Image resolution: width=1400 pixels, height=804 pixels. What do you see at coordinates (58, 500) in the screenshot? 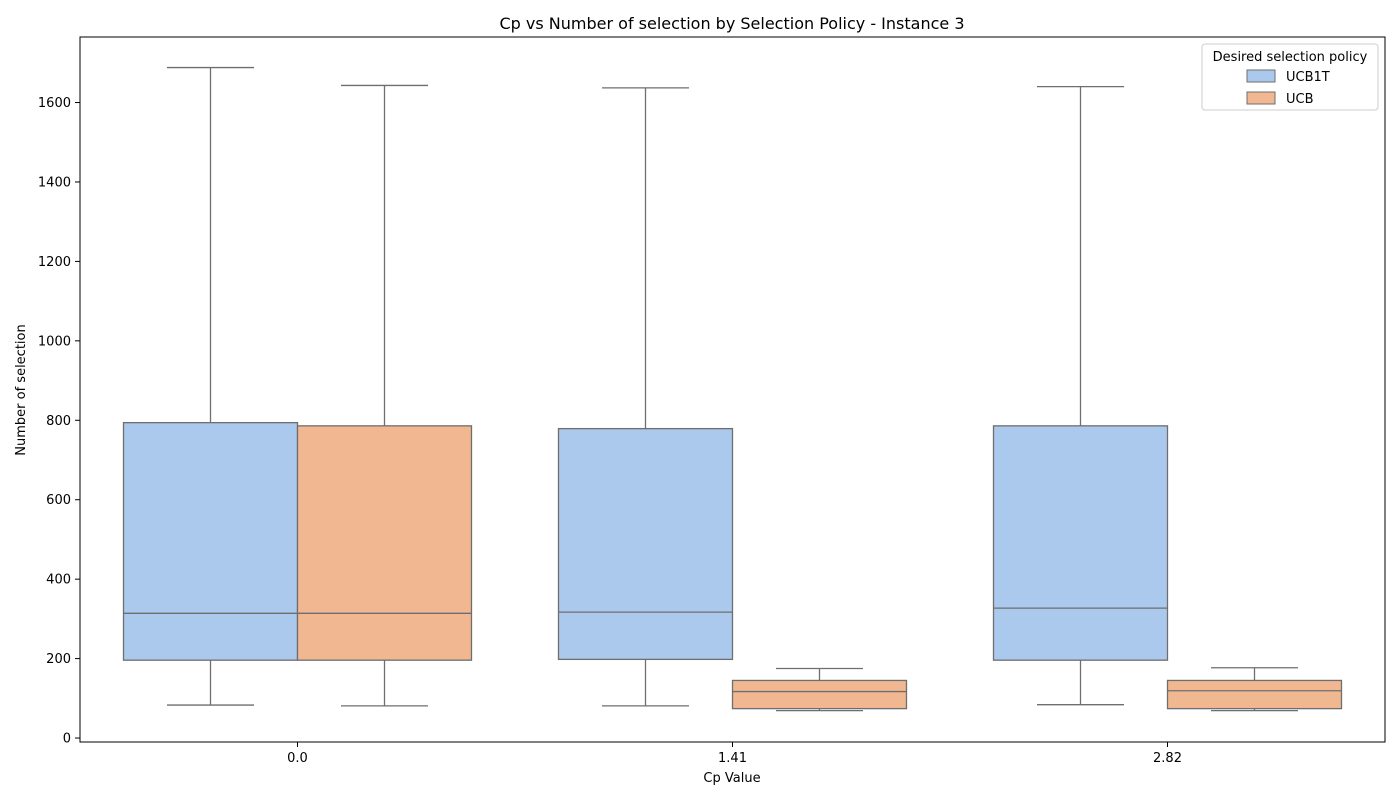
I see `y-tick-label: 600` at bounding box center [58, 500].